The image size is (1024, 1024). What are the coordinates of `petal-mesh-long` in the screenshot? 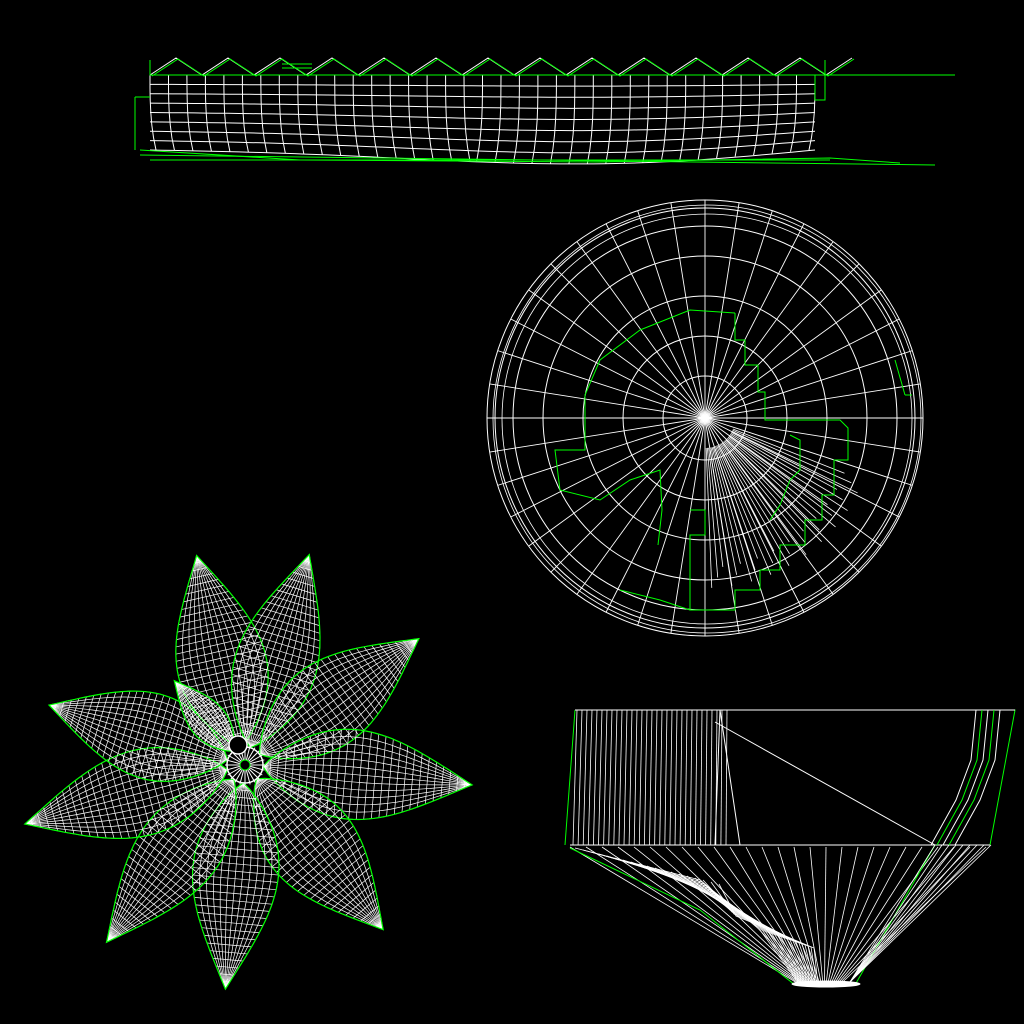 It's located at (126, 786).